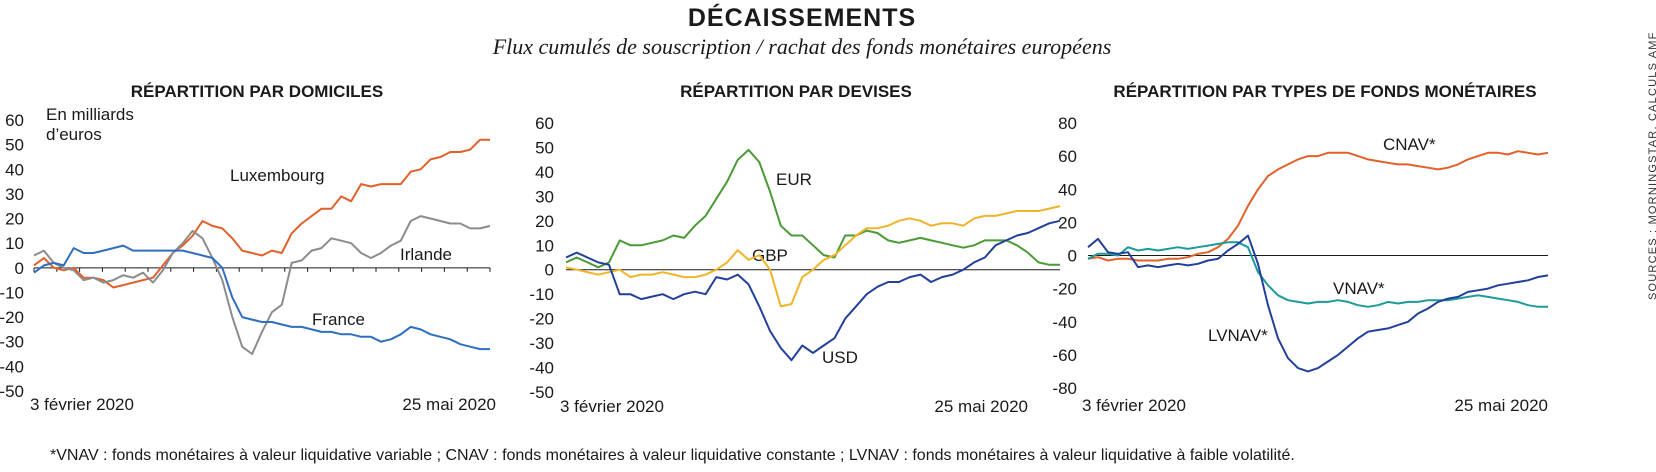 The height and width of the screenshot is (472, 1656). Describe the element at coordinates (12, 292) in the screenshot. I see `y-tick-label-domiciles: -10` at that location.